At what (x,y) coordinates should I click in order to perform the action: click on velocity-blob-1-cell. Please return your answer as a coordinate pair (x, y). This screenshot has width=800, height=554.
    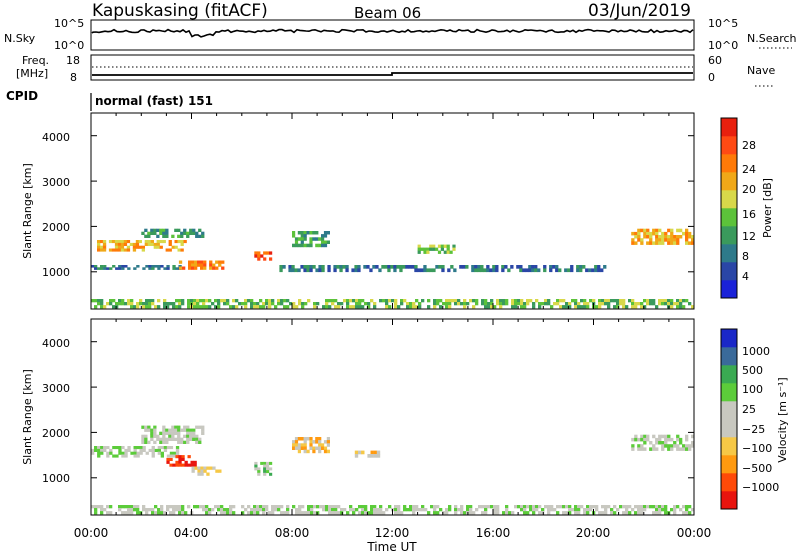
    Looking at the image, I should click on (141, 453).